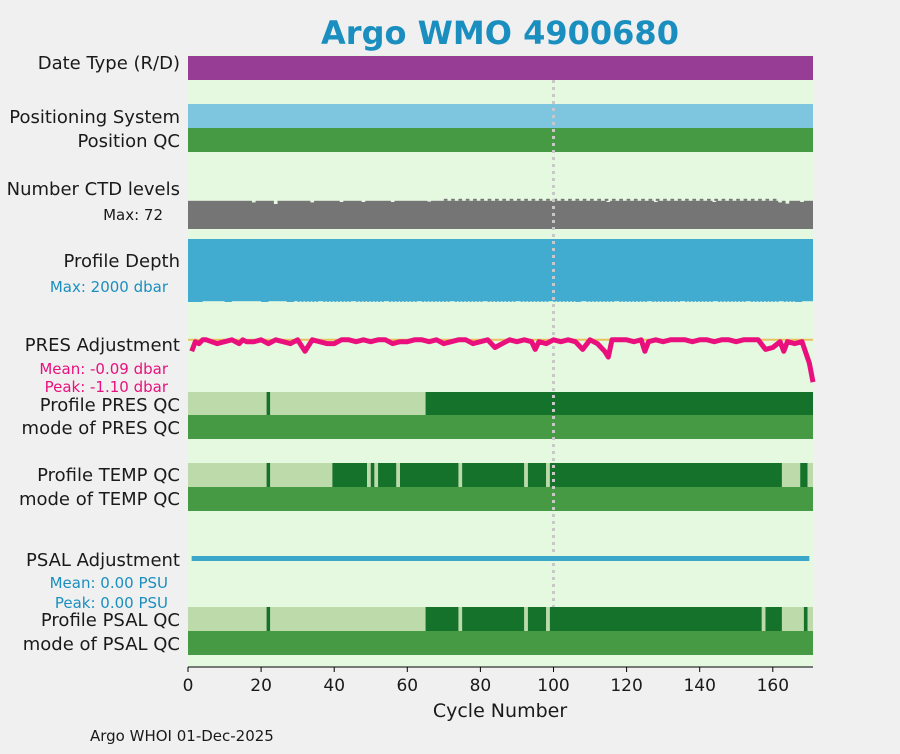  Describe the element at coordinates (227, 403) in the screenshot. I see `profile-pres-qc-segment` at that location.